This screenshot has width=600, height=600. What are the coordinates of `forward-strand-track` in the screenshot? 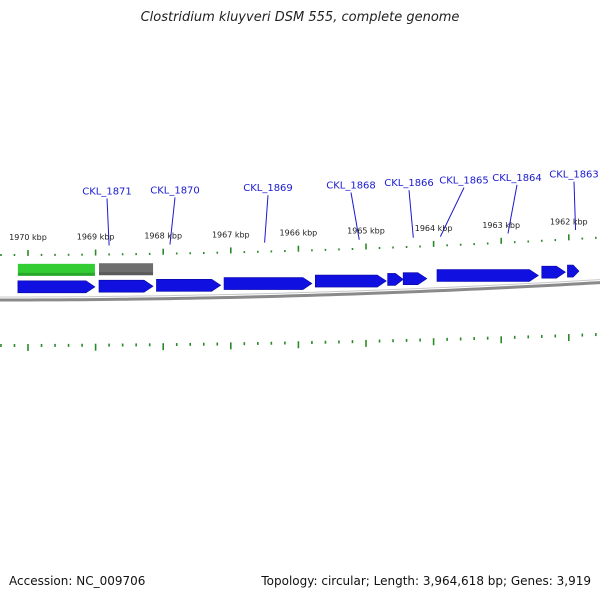 It's located at (298, 279).